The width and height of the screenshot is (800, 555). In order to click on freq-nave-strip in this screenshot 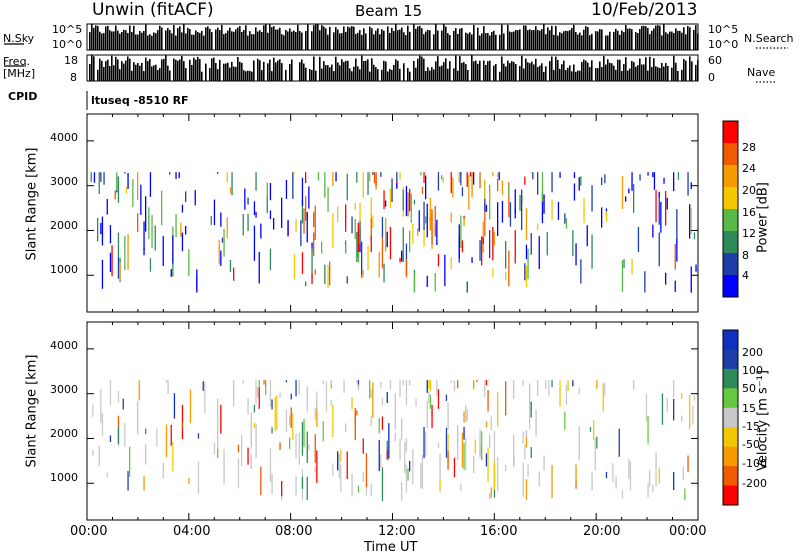, I will do `click(394, 68)`.